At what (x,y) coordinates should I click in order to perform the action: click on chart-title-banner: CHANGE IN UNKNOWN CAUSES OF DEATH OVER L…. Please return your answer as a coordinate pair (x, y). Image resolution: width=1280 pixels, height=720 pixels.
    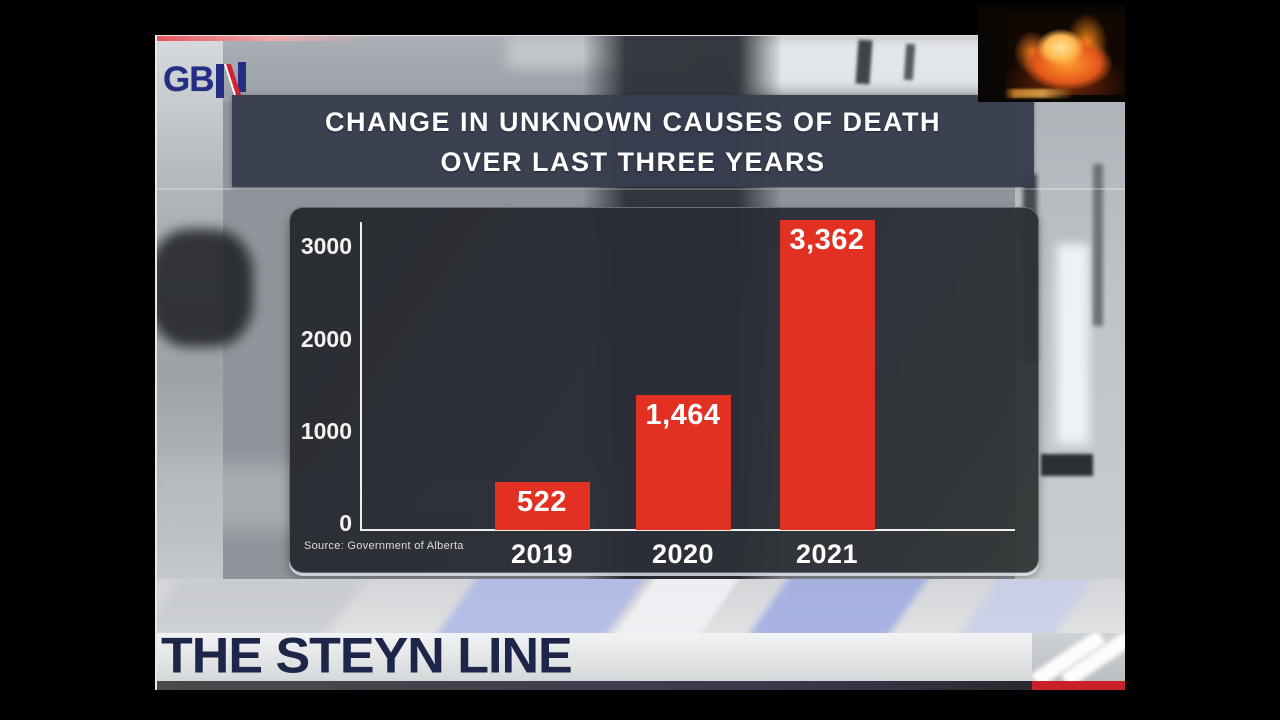
    Looking at the image, I should click on (633, 141).